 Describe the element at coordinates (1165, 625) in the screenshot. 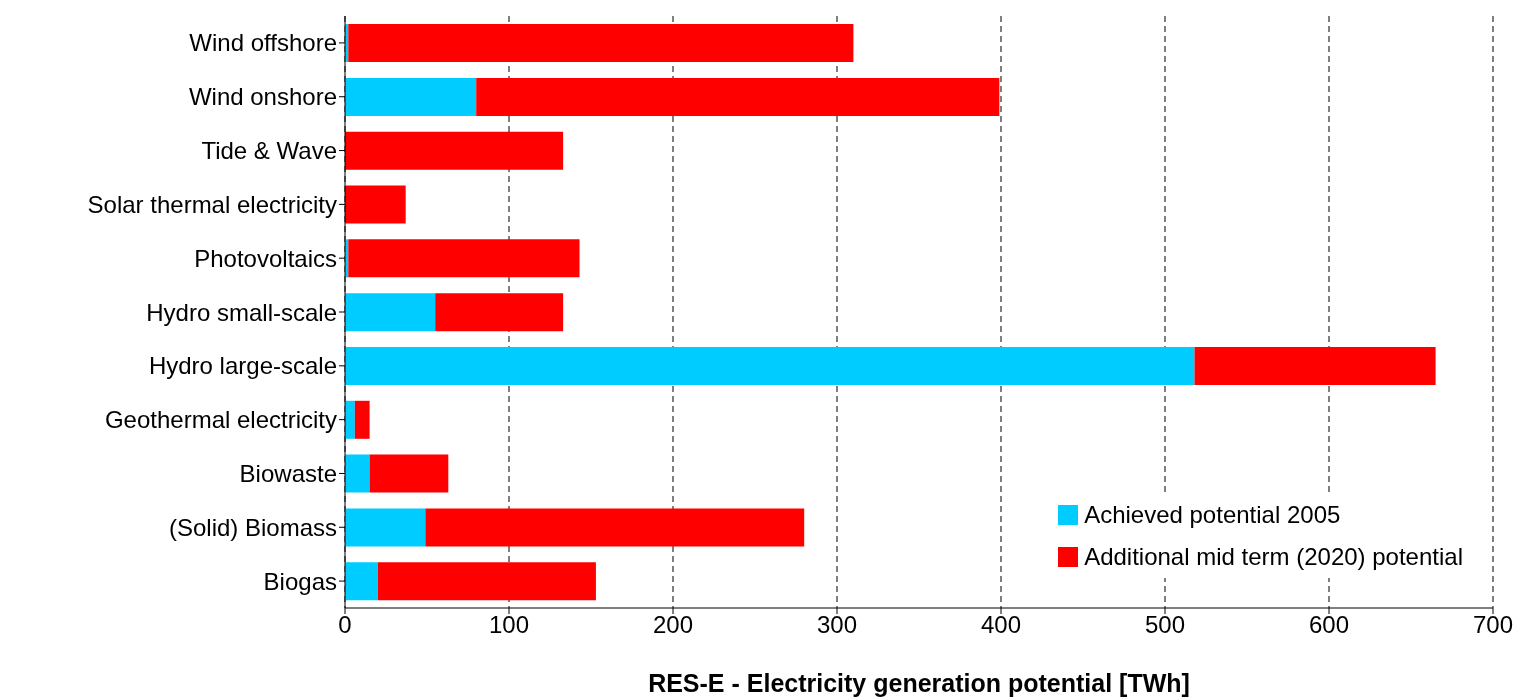

I see `x-tick-label: 500` at that location.